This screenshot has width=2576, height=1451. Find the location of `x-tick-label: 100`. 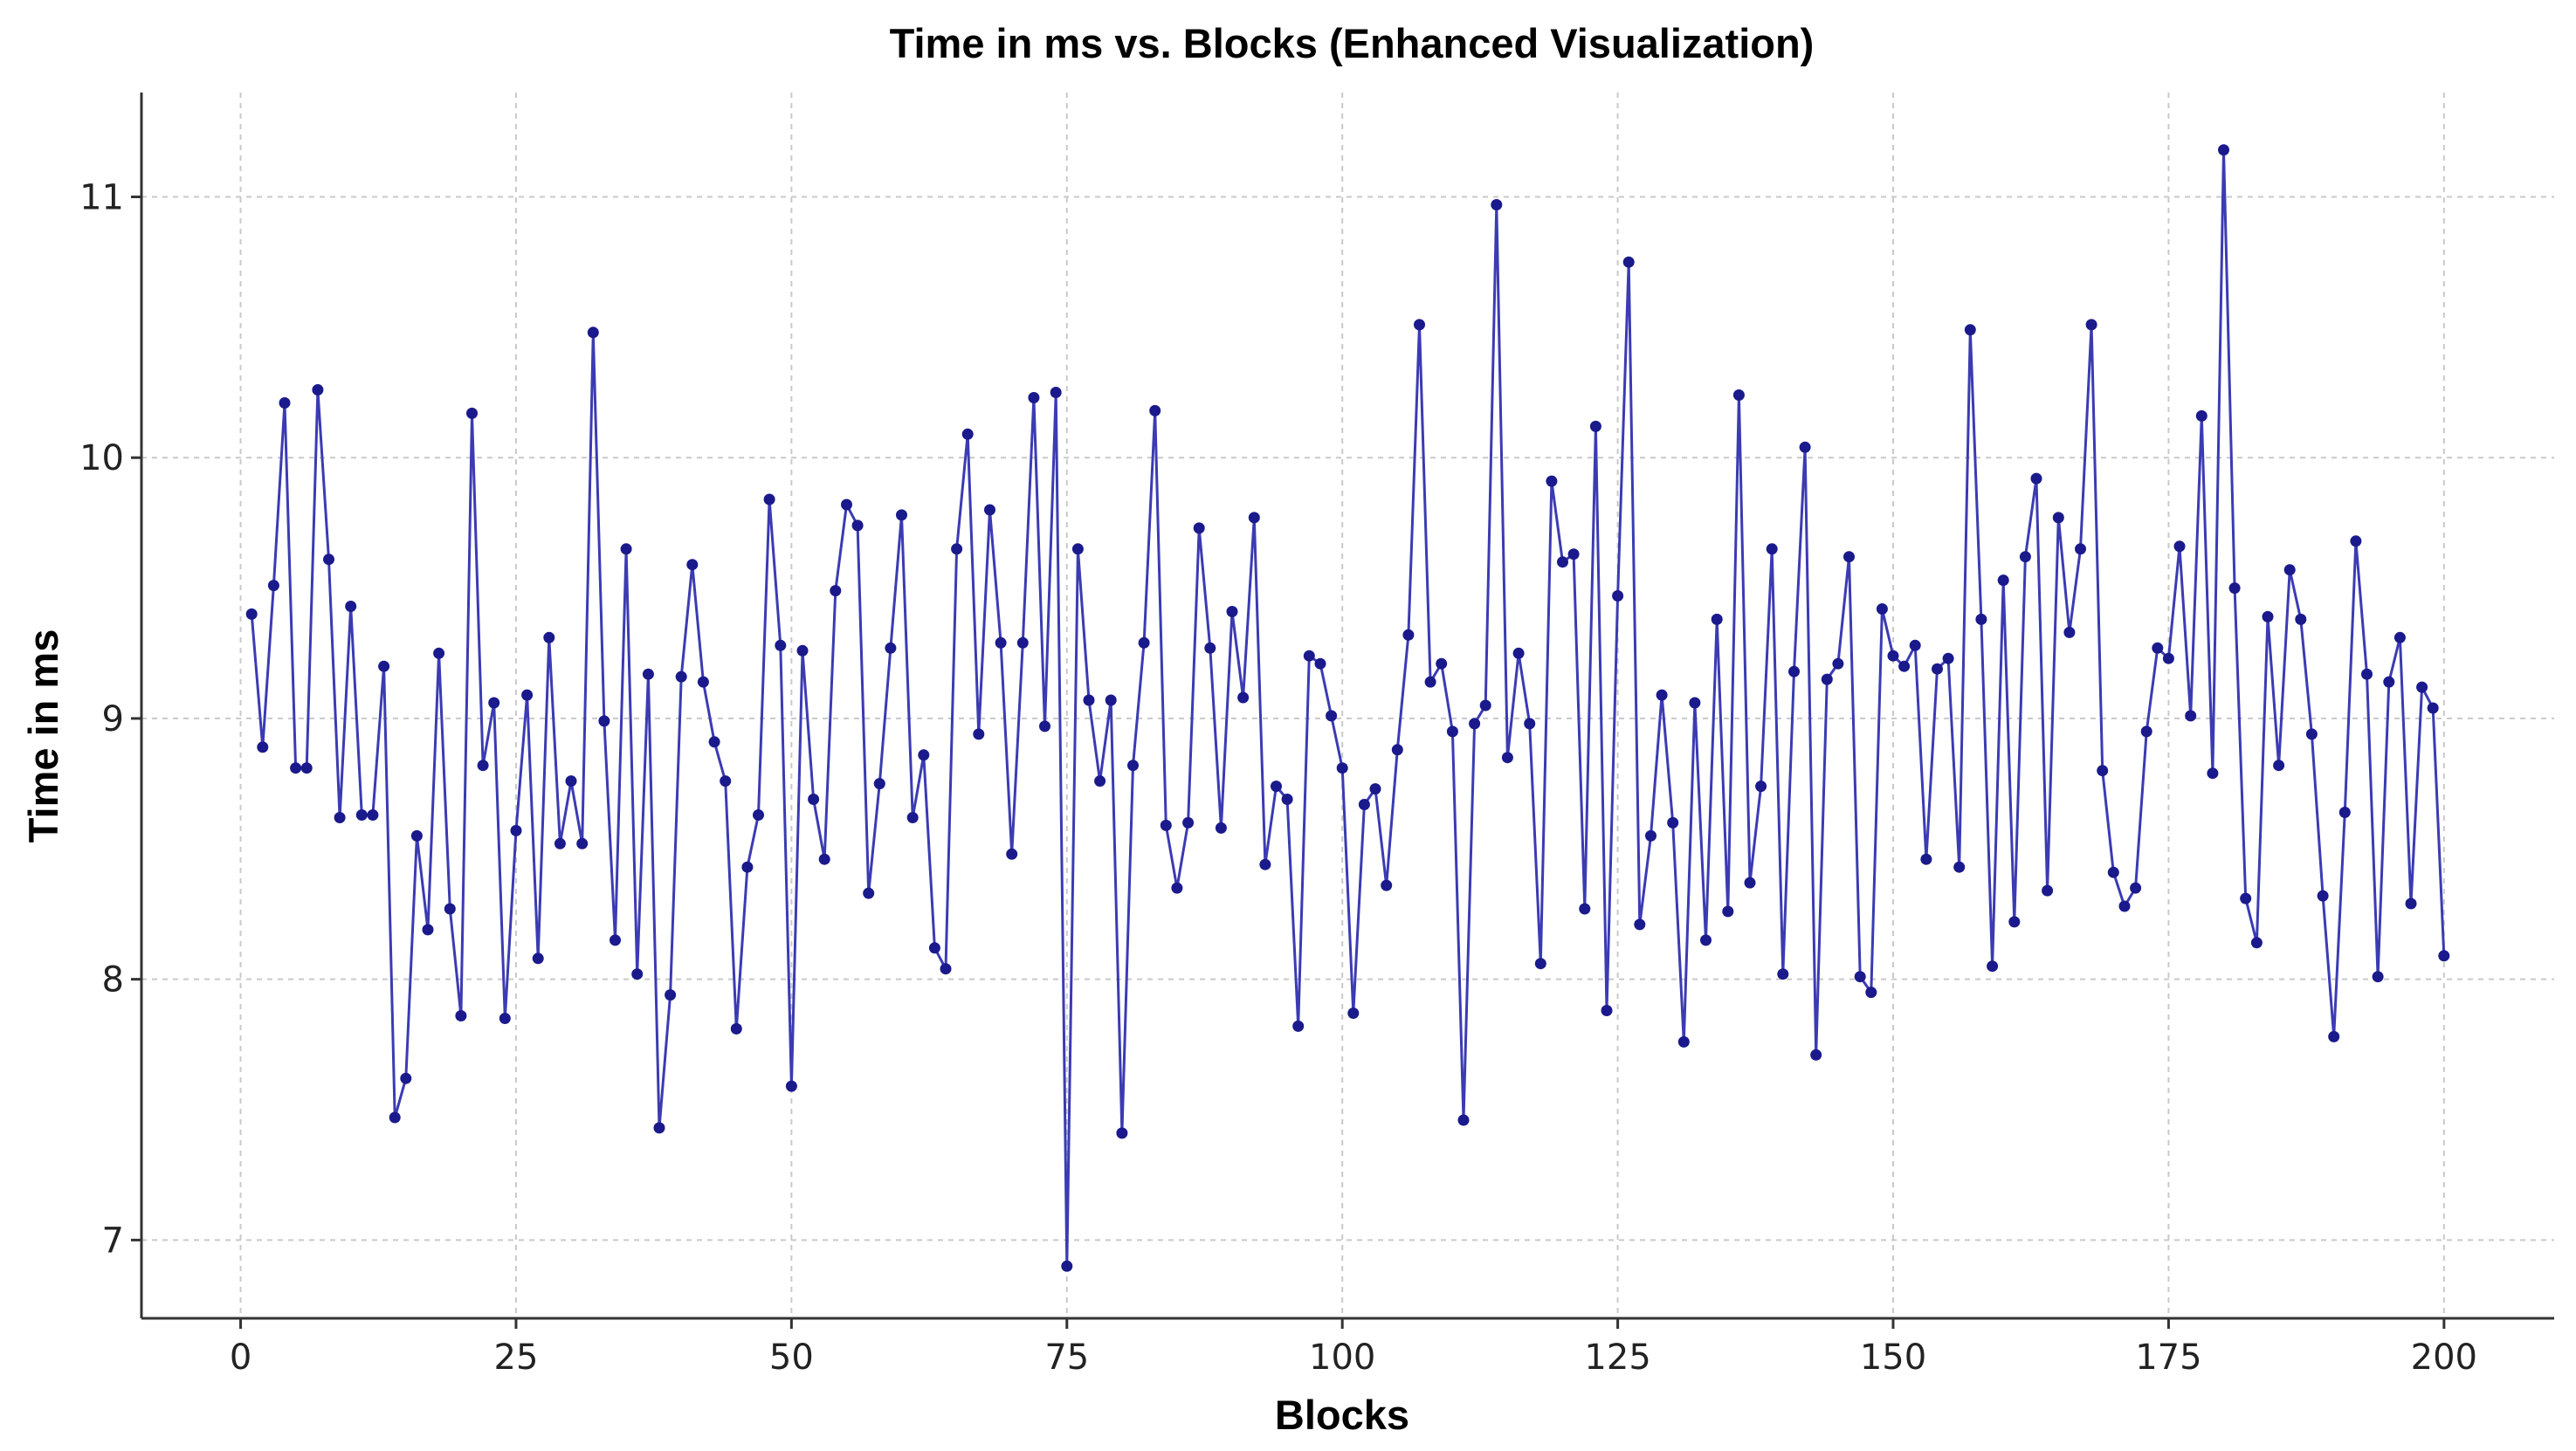

x-tick-label: 100 is located at coordinates (1342, 1358).